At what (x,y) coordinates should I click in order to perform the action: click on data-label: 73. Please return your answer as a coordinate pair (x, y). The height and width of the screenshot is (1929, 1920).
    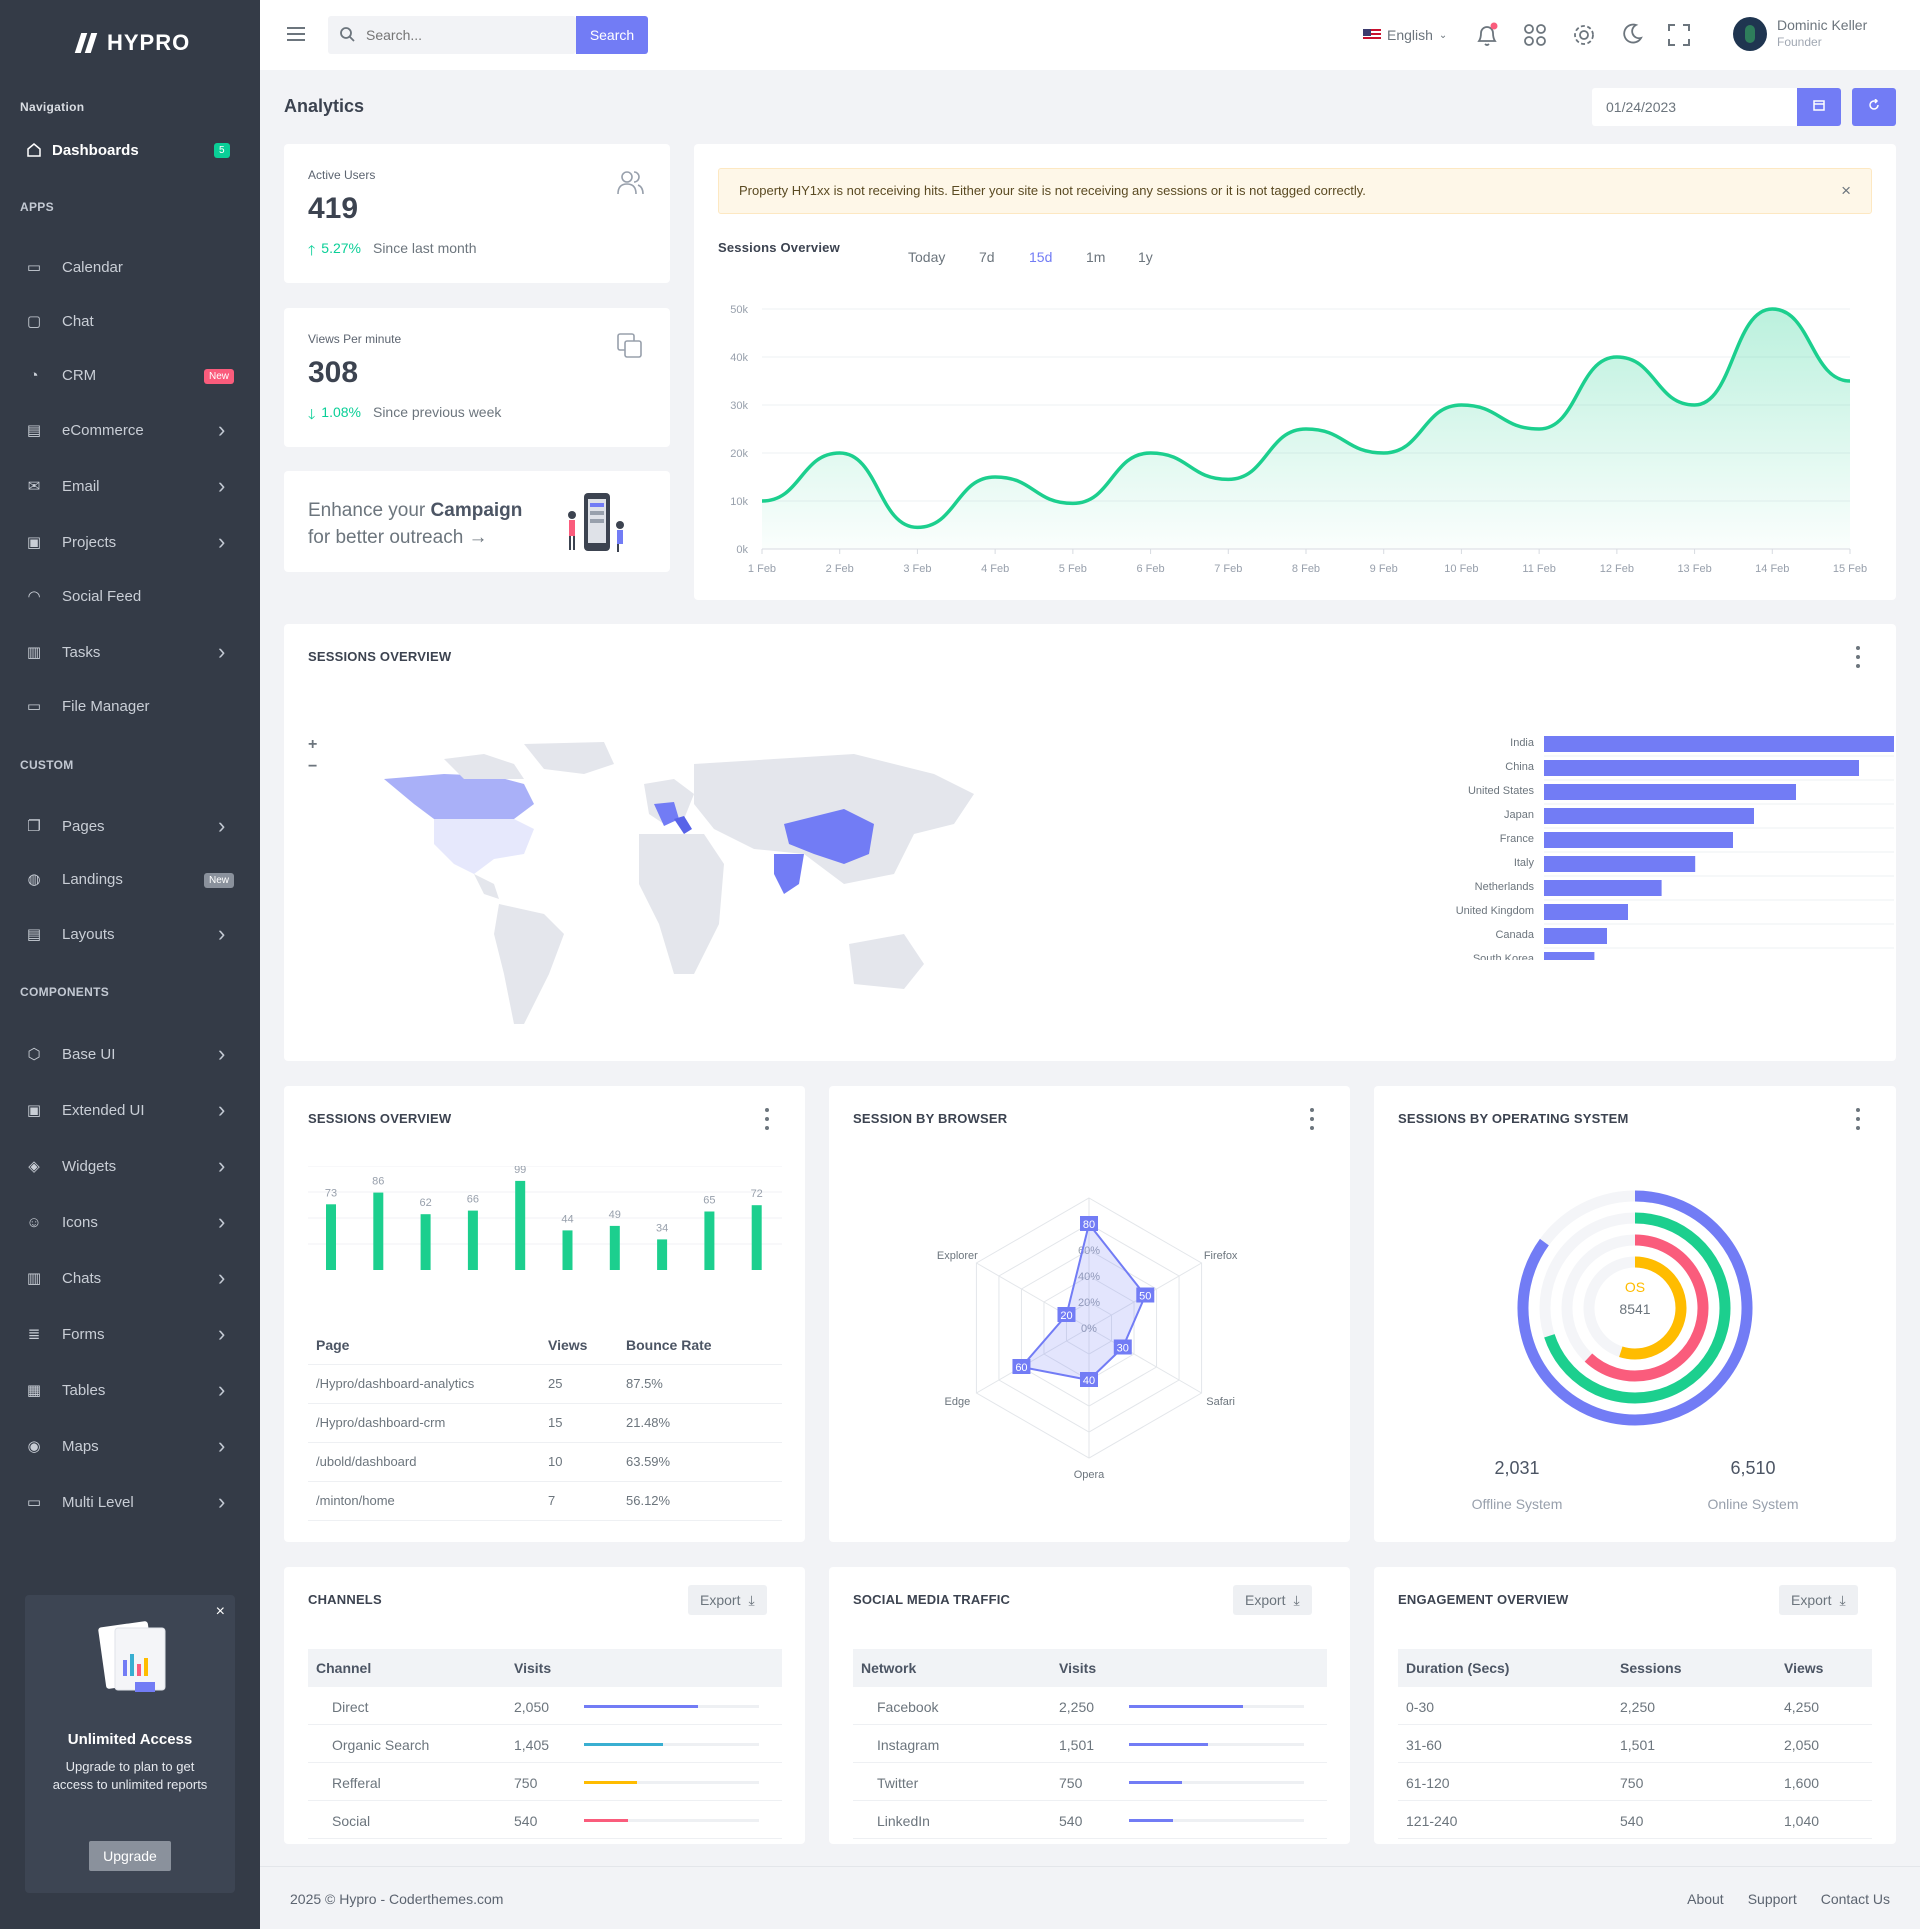
    Looking at the image, I should click on (331, 1193).